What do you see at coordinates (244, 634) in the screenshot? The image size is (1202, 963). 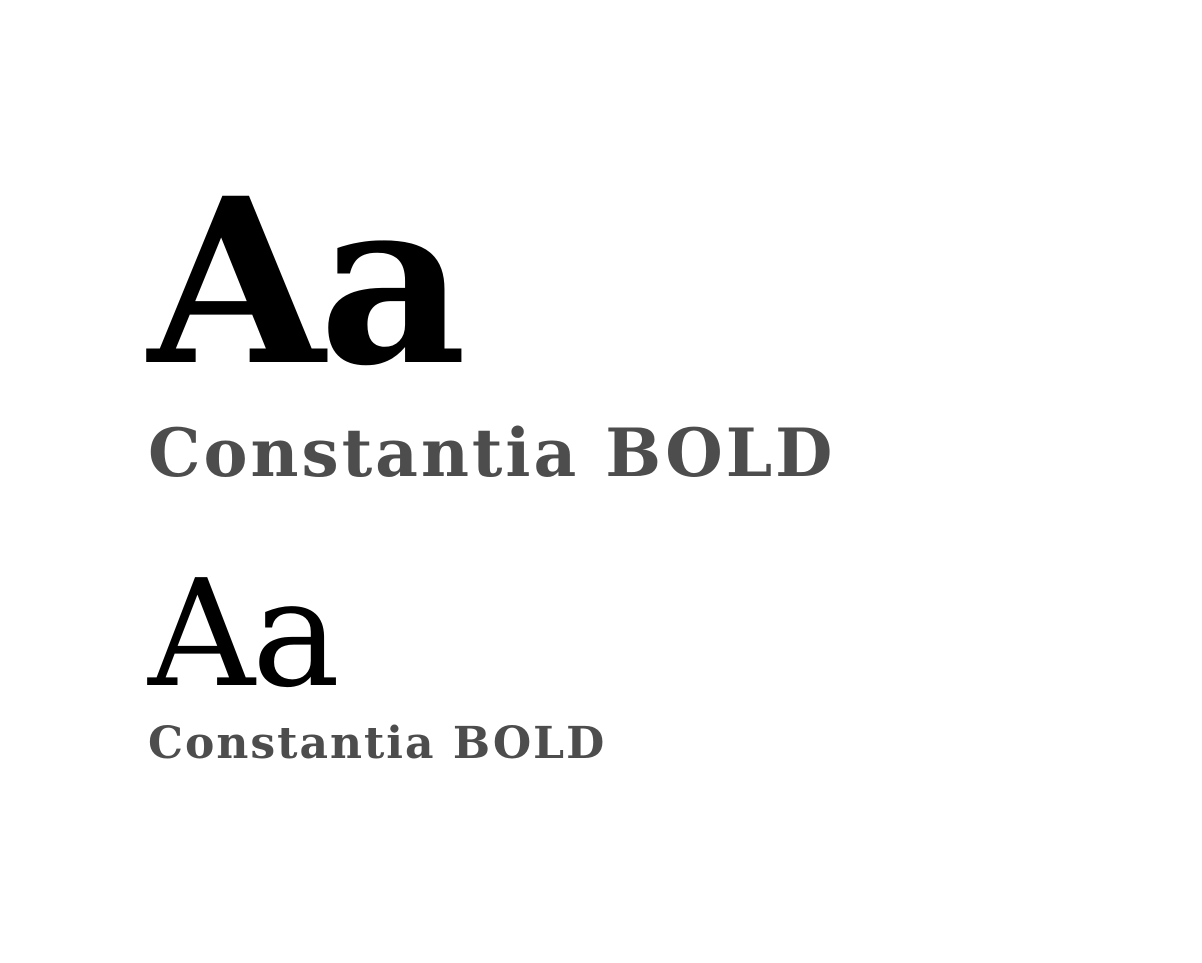 I see `specimen-small-glyphs: Aa` at bounding box center [244, 634].